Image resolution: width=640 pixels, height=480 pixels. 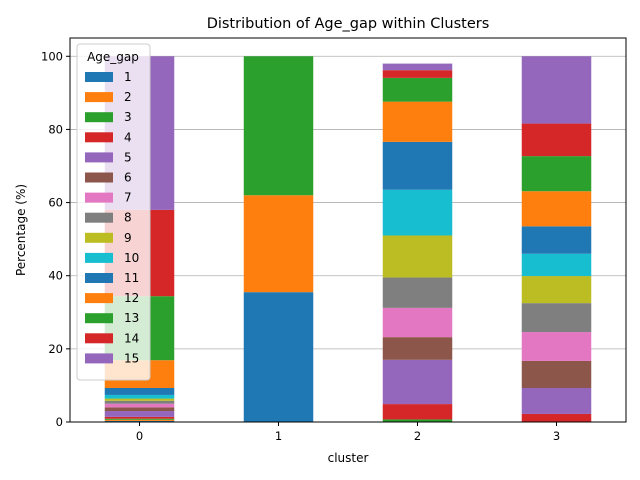 What do you see at coordinates (348, 458) in the screenshot?
I see `x-axis-label: cluster` at bounding box center [348, 458].